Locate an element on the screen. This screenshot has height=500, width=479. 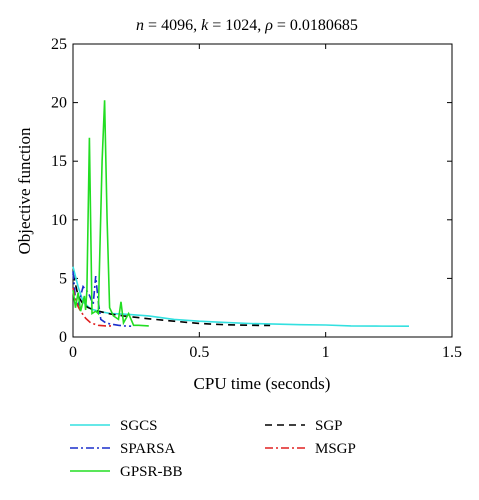
legend-label-gpsr-bb: GPSR-BB is located at coordinates (151, 472).